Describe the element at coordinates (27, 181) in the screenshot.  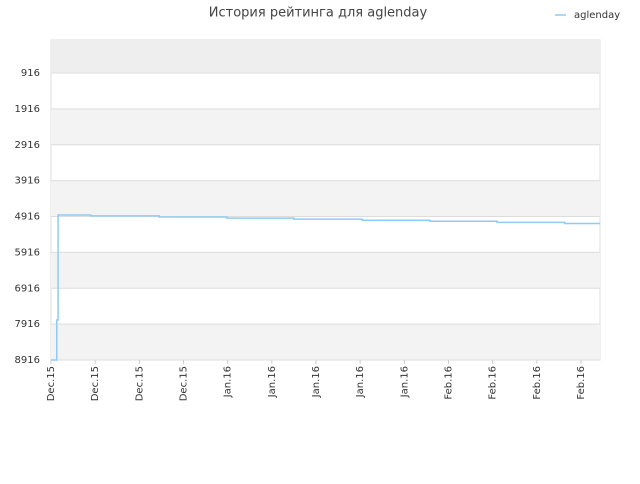
I see `y-tick-label: 3916` at that location.